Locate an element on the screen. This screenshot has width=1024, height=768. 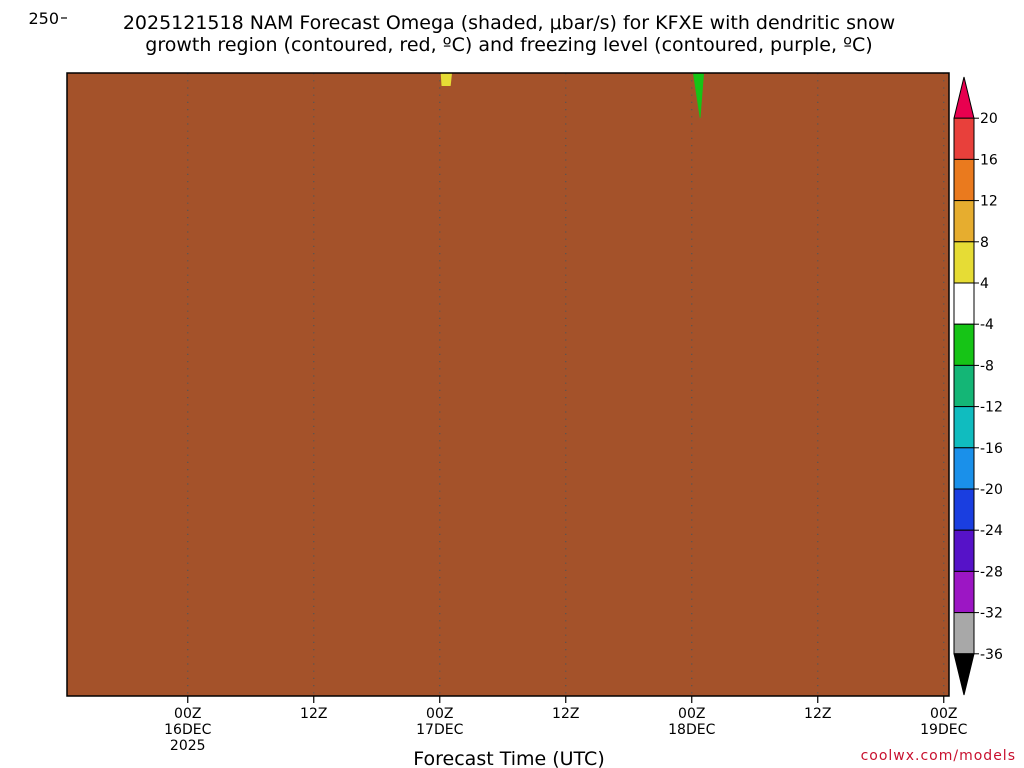
x-tick-label: 2025 is located at coordinates (188, 746).